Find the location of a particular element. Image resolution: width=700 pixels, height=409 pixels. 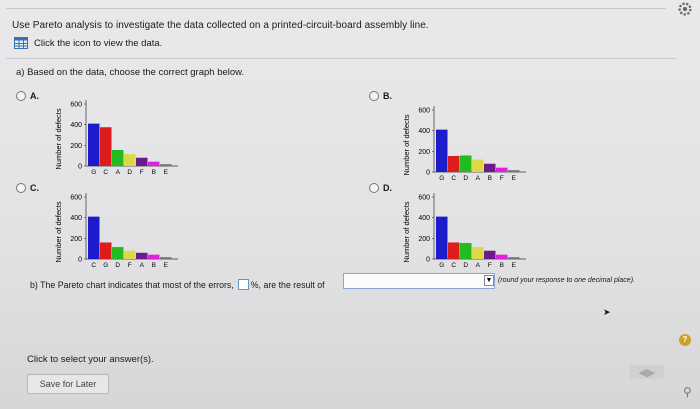

option-c: C. is located at coordinates (27, 188).